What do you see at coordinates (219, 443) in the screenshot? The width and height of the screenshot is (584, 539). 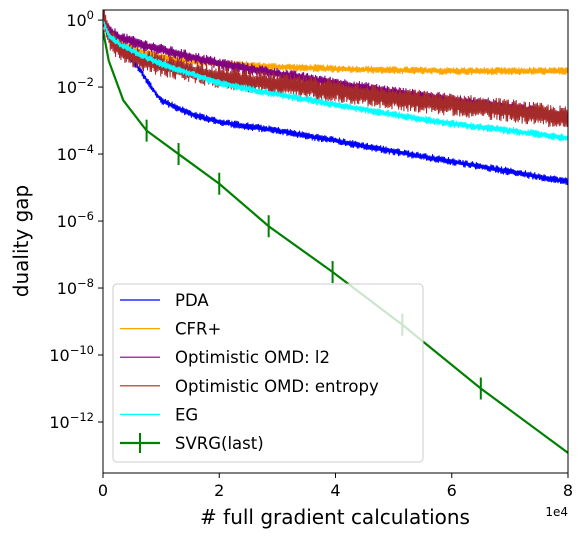 I see `legend-label-svrg-last: SVRG(last)` at bounding box center [219, 443].